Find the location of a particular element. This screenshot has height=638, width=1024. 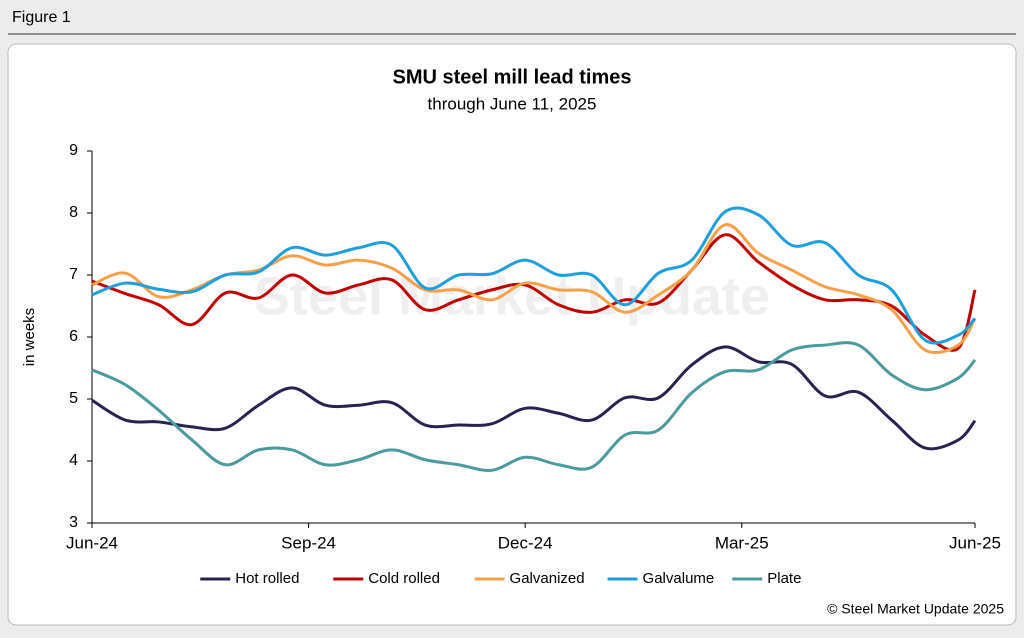

figure-label: Figure 1 is located at coordinates (41, 17).